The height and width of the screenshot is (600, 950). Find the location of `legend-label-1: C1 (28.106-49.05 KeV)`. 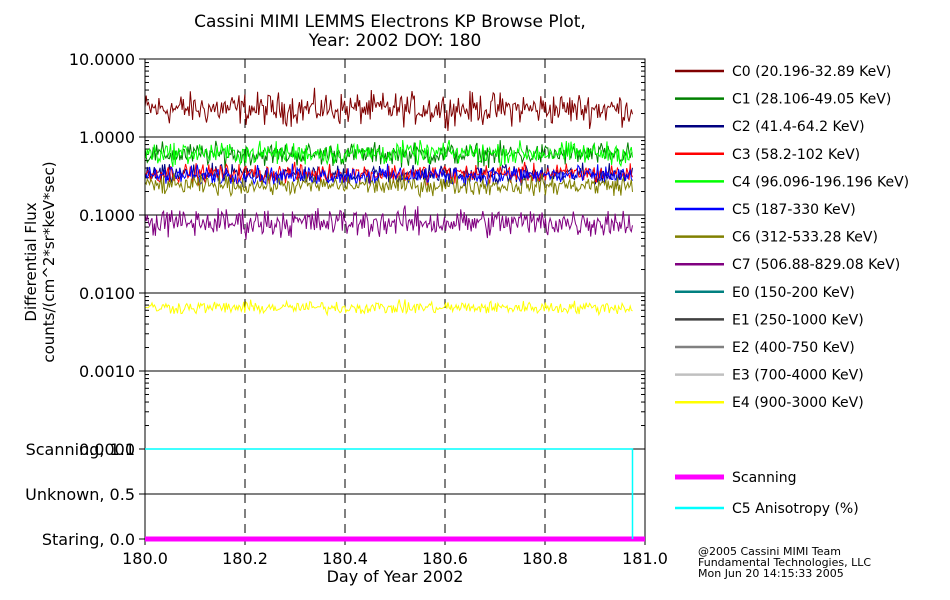

legend-label-1: C1 (28.106-49.05 KeV) is located at coordinates (811, 100).